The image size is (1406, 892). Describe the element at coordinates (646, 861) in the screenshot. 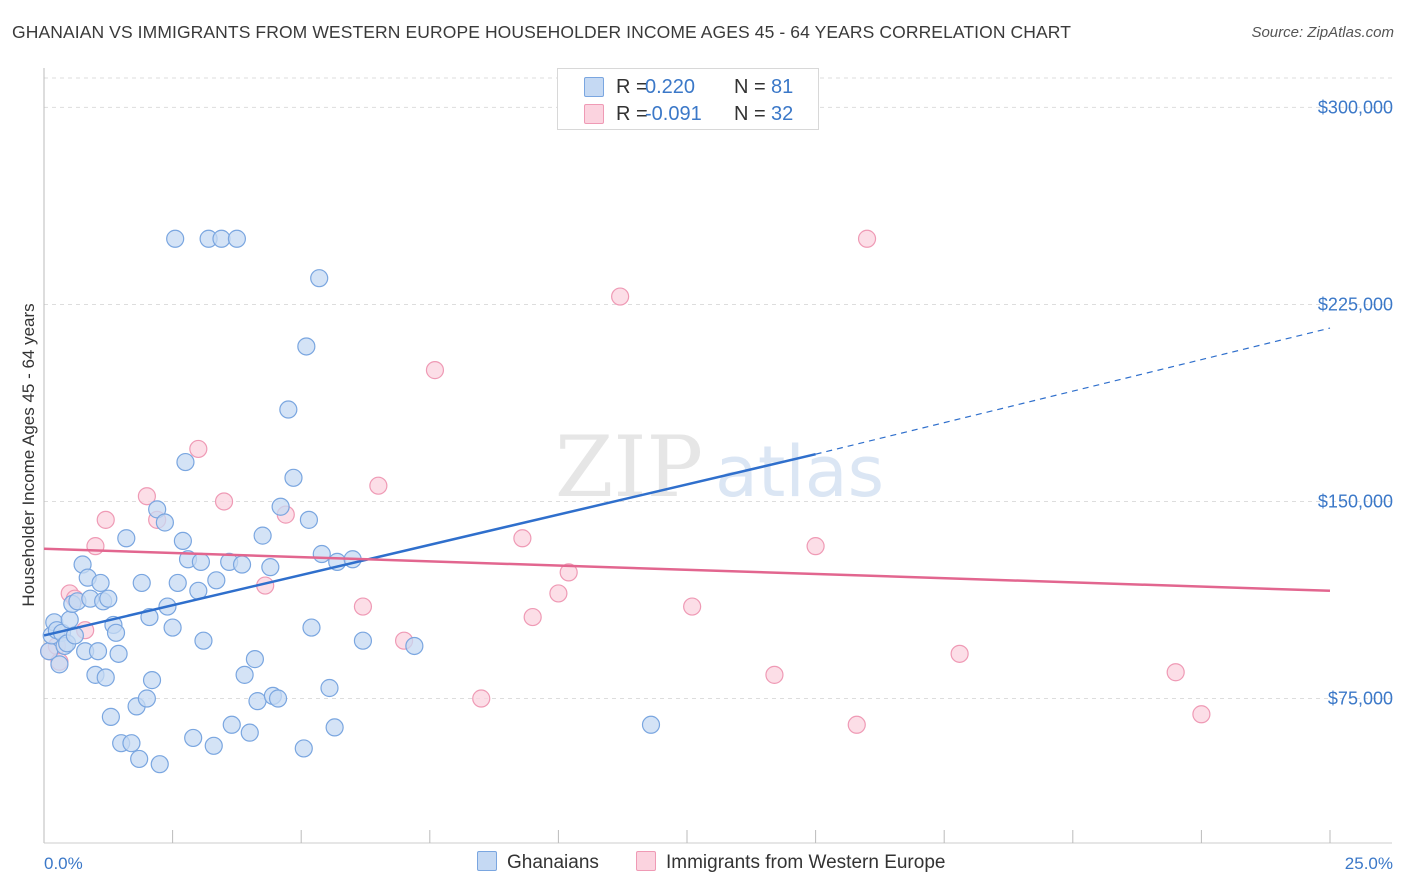

I see `legend-swatch-pink` at that location.